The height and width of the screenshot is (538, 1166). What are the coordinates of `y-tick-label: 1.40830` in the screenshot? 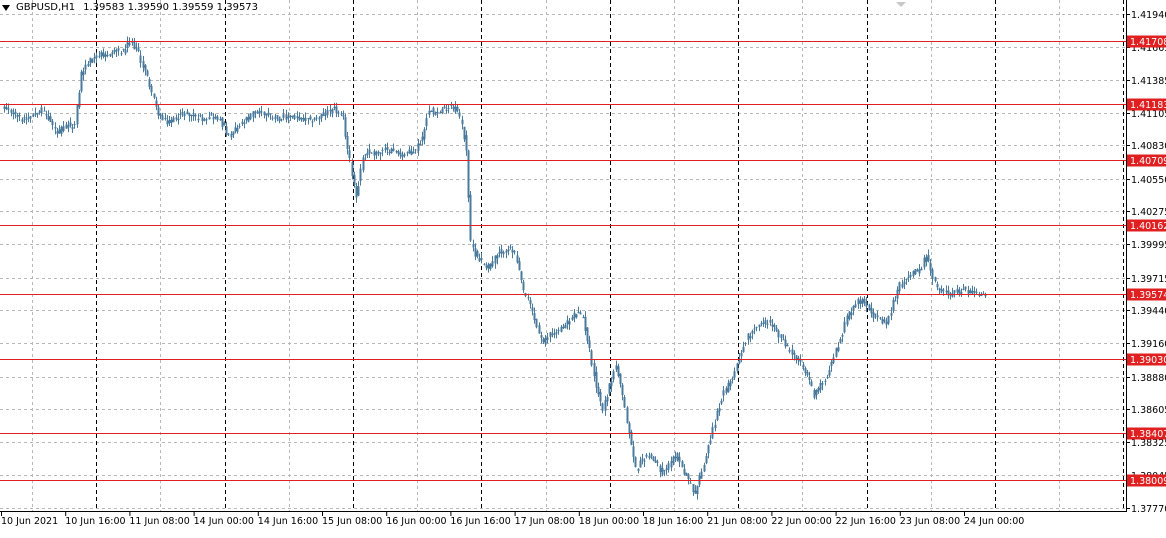 It's located at (1148, 146).